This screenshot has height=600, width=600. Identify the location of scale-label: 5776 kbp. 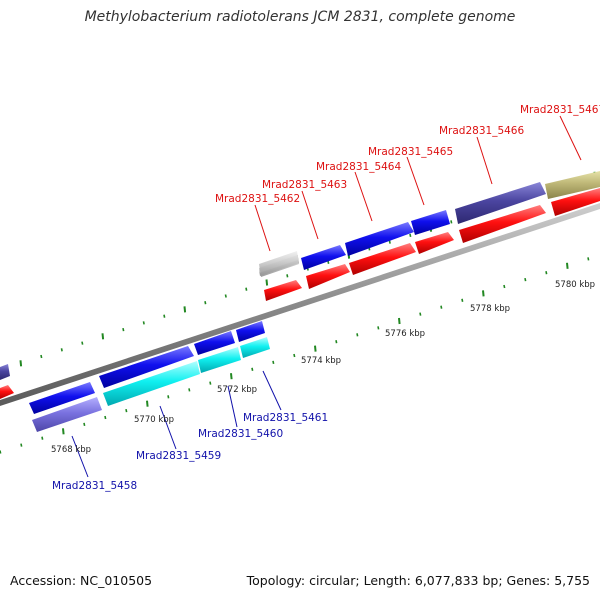
(405, 334).